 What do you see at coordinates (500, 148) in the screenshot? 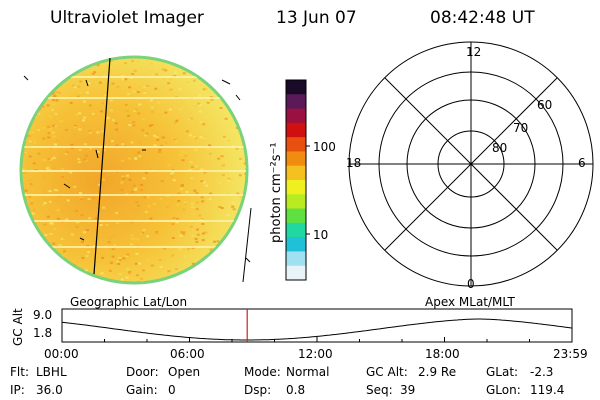
I see `mlat-label-80: 80` at bounding box center [500, 148].